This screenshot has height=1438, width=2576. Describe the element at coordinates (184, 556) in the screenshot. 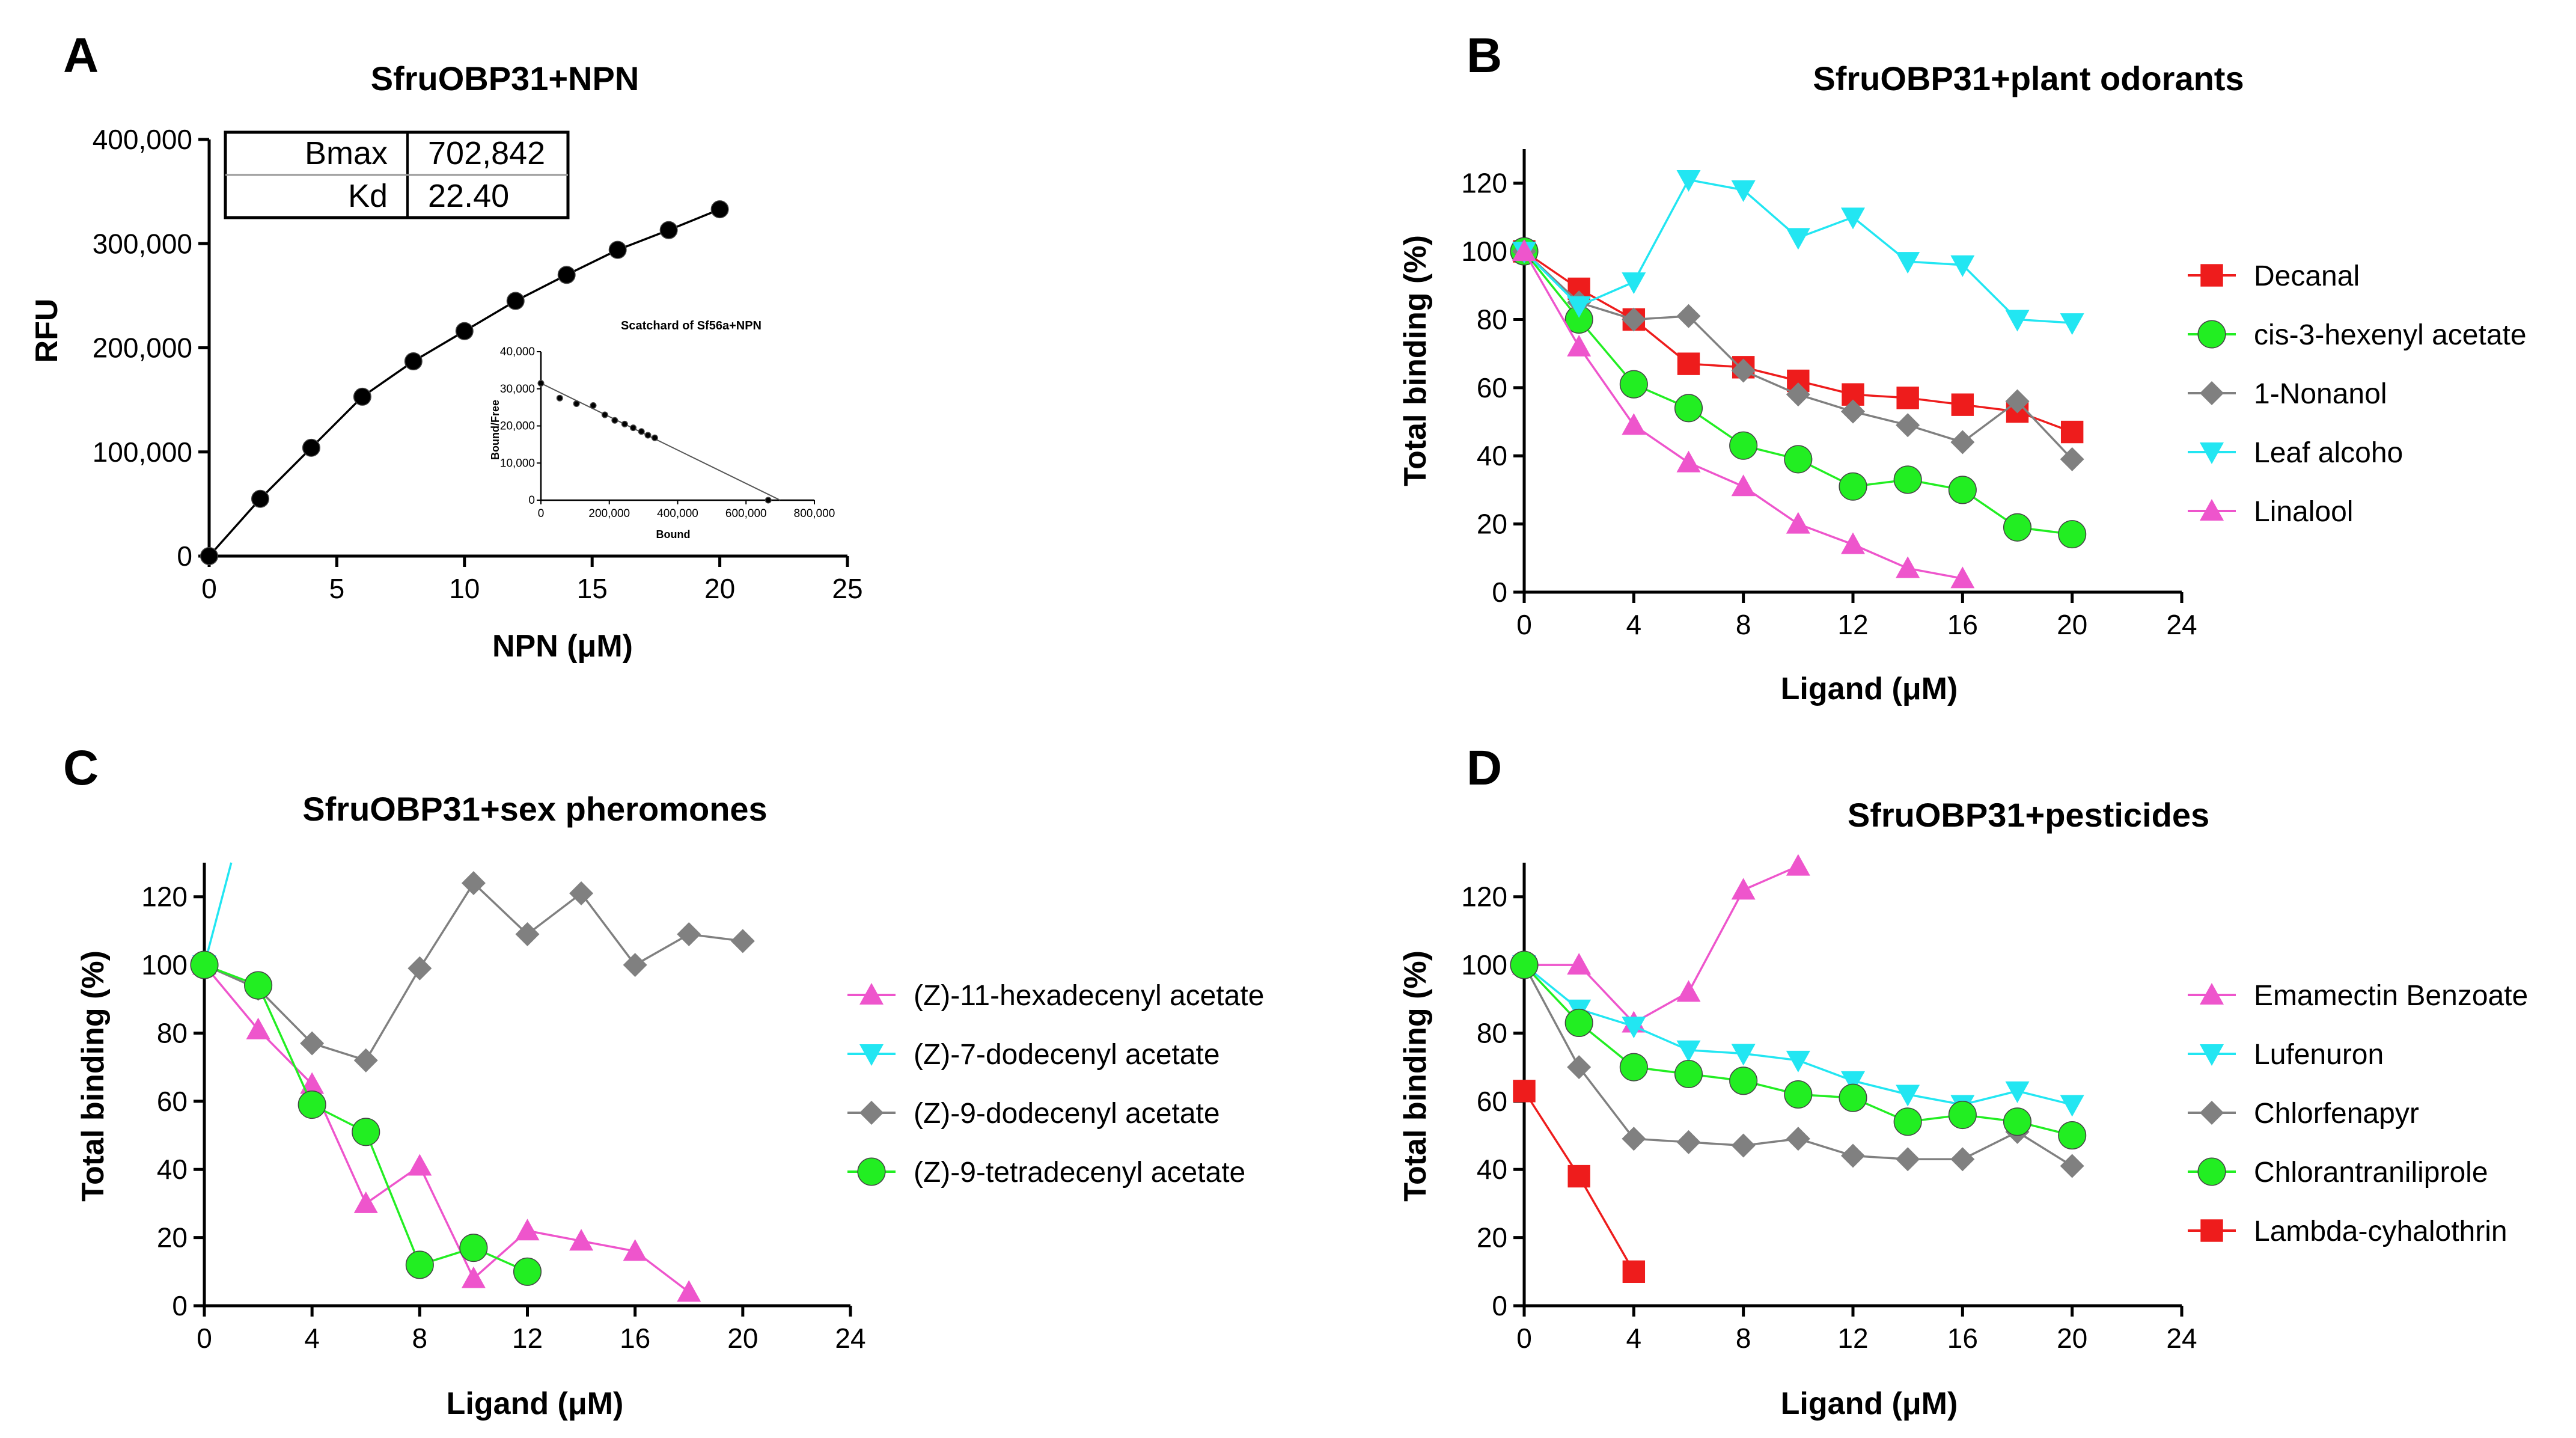

I see `panel-a-y-tick-label: 0` at that location.